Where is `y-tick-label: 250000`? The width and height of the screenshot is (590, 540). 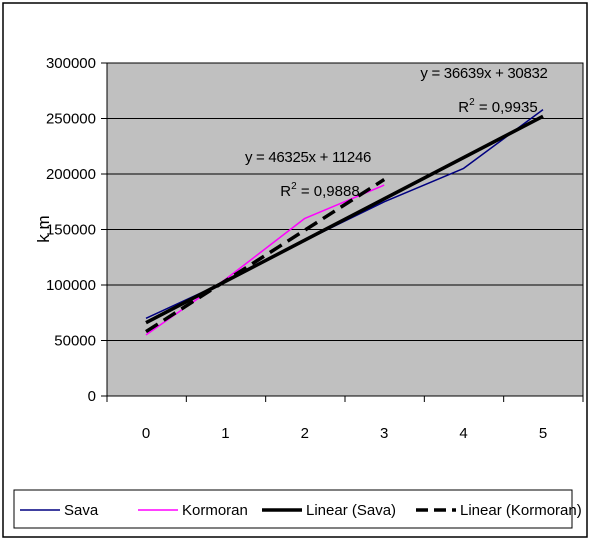
y-tick-label: 250000 is located at coordinates (71, 119).